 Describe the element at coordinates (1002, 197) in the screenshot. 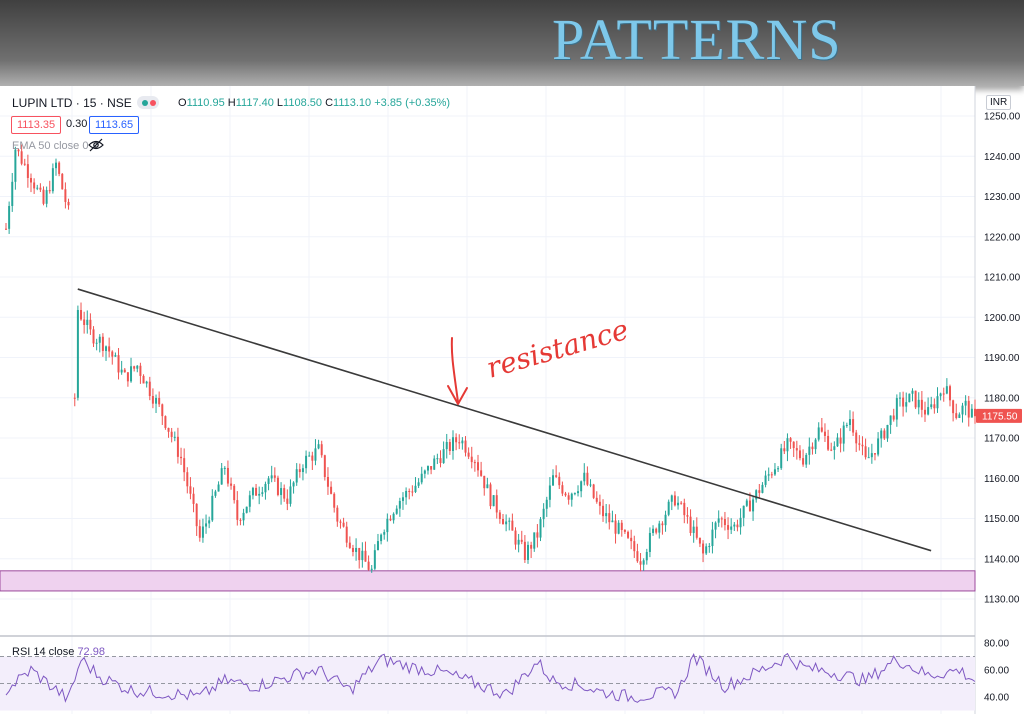

I see `price-tick-label: 1230.00` at that location.